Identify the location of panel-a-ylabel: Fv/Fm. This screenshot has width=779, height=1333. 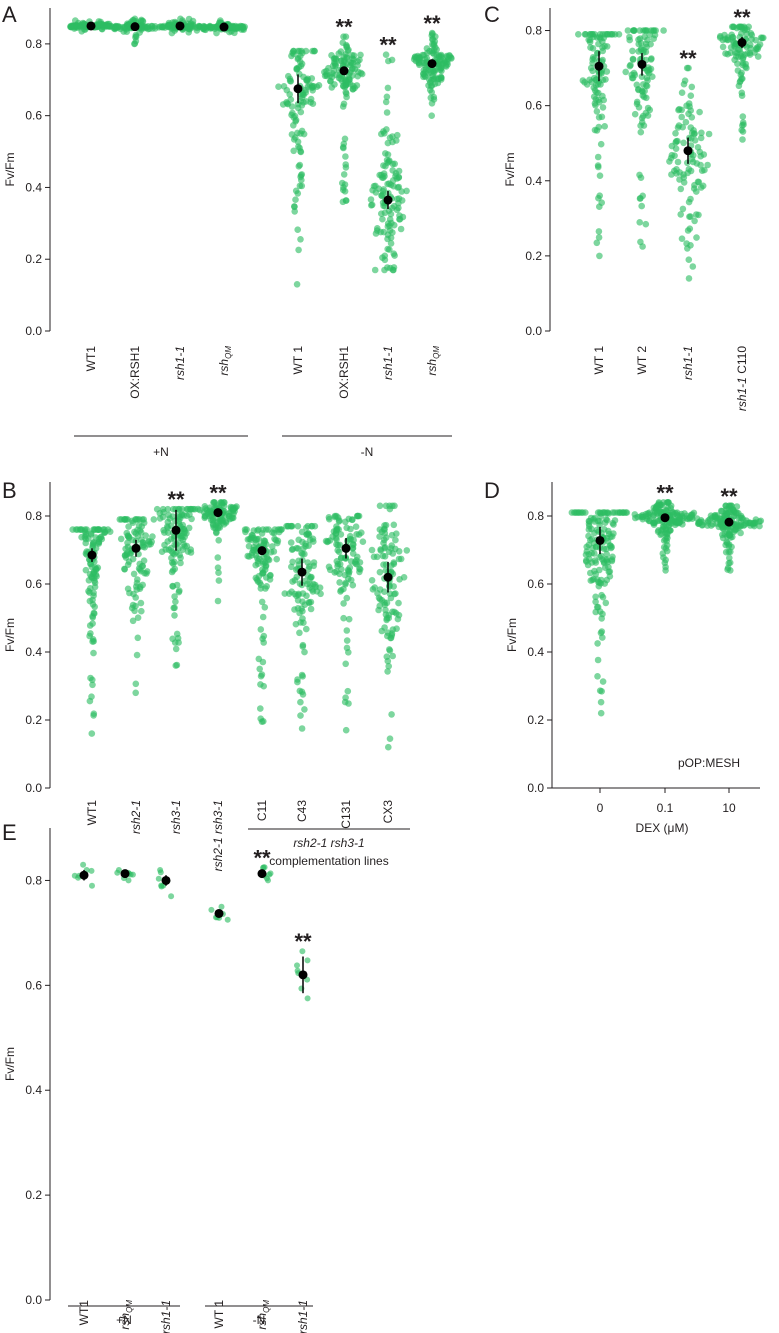
(10, 170).